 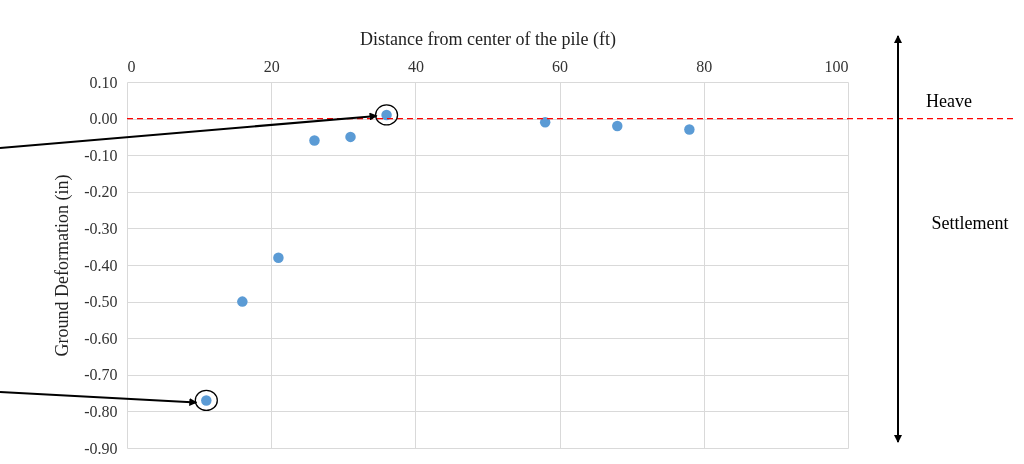 I want to click on x-tick-label: 100, so click(x=836, y=66).